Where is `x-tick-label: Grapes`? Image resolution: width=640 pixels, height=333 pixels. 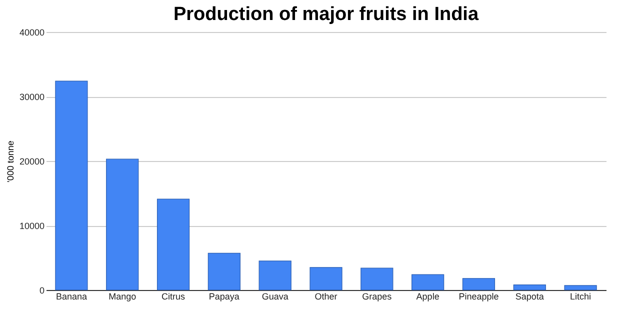
x-tick-label: Grapes is located at coordinates (377, 297).